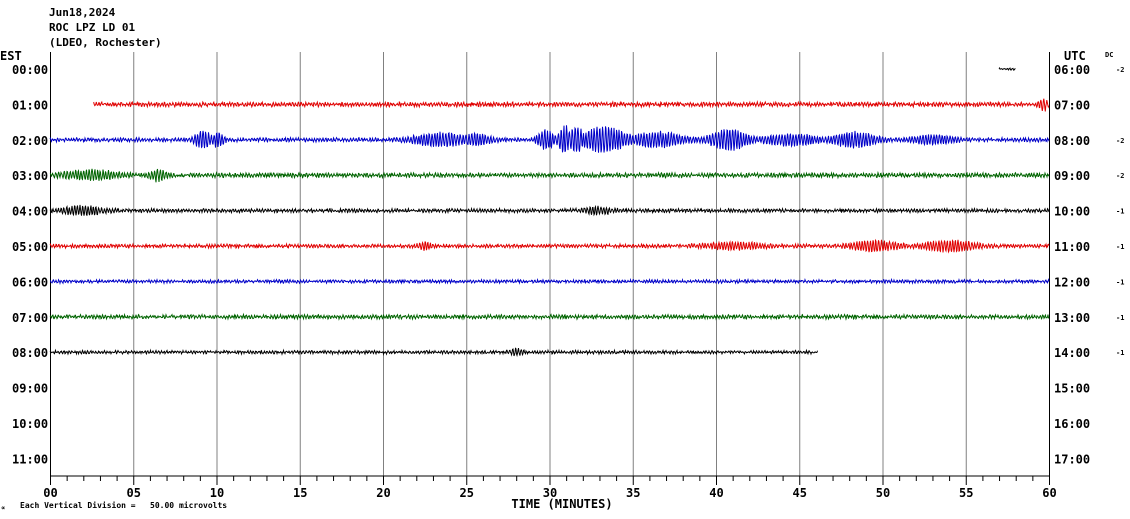  What do you see at coordinates (30, 424) in the screenshot?
I see `est-hour-label: 10:00` at bounding box center [30, 424].